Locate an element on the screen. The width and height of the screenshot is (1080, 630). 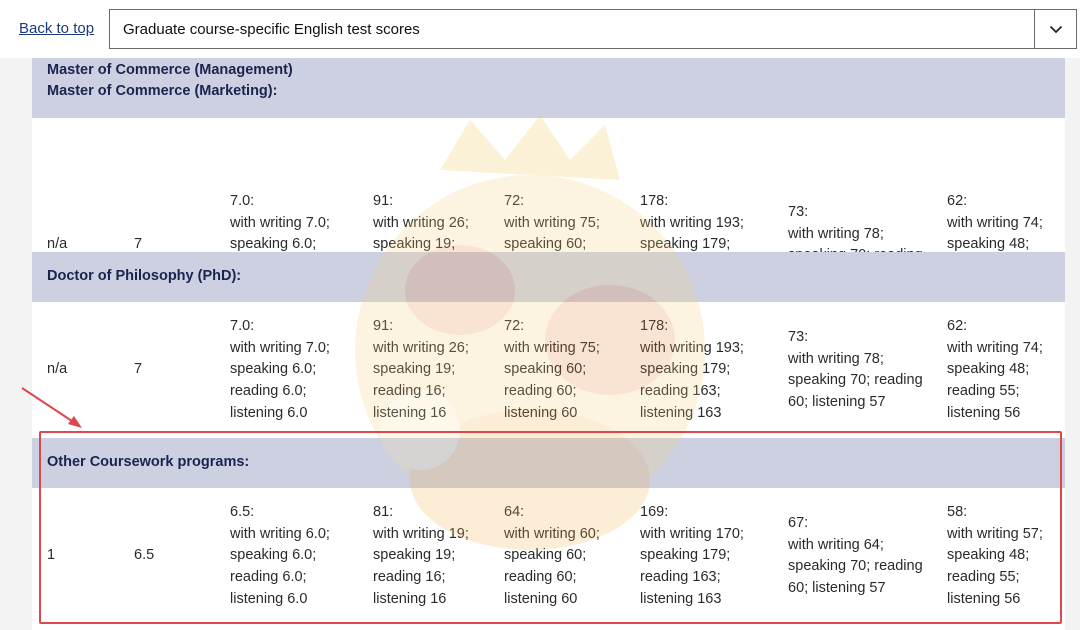
score-cell: 6.5 is located at coordinates (144, 555).